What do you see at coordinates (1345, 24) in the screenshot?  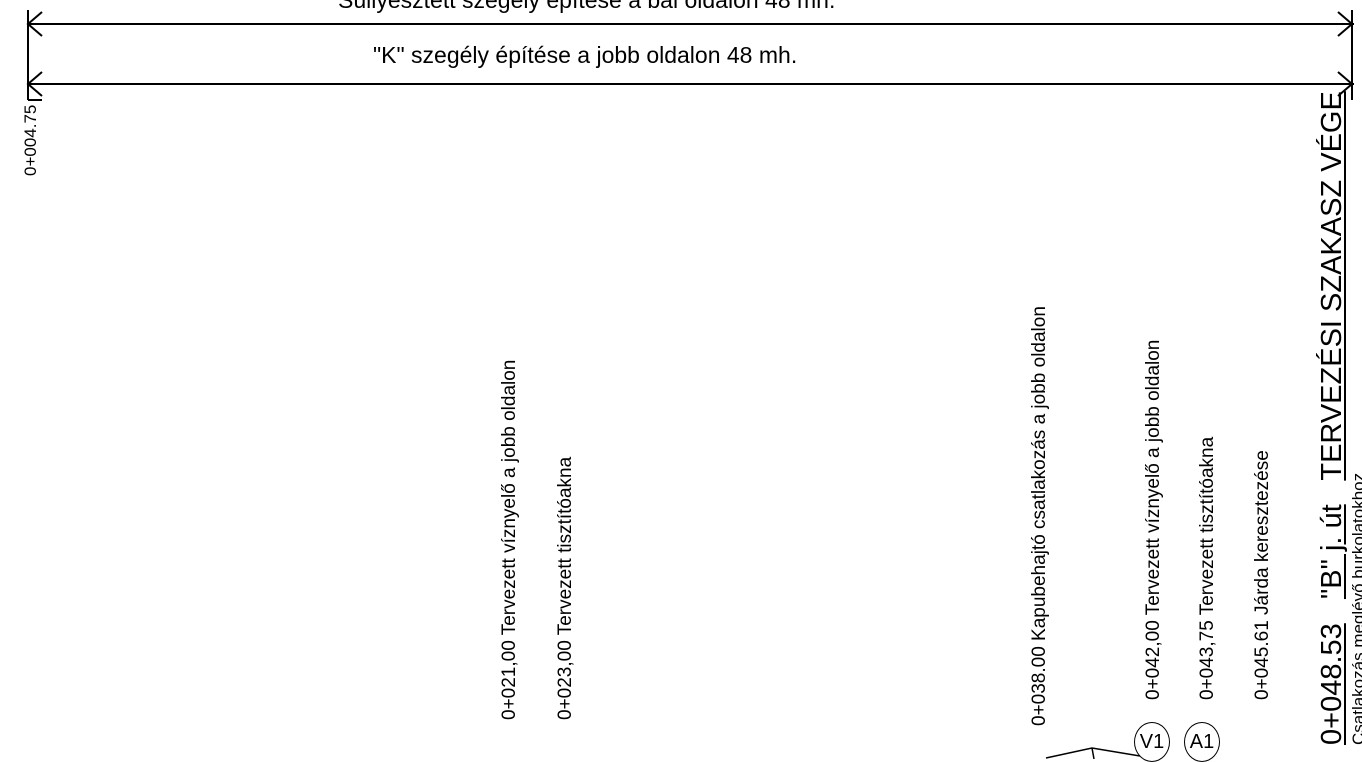 I see `arrow-right-top` at bounding box center [1345, 24].